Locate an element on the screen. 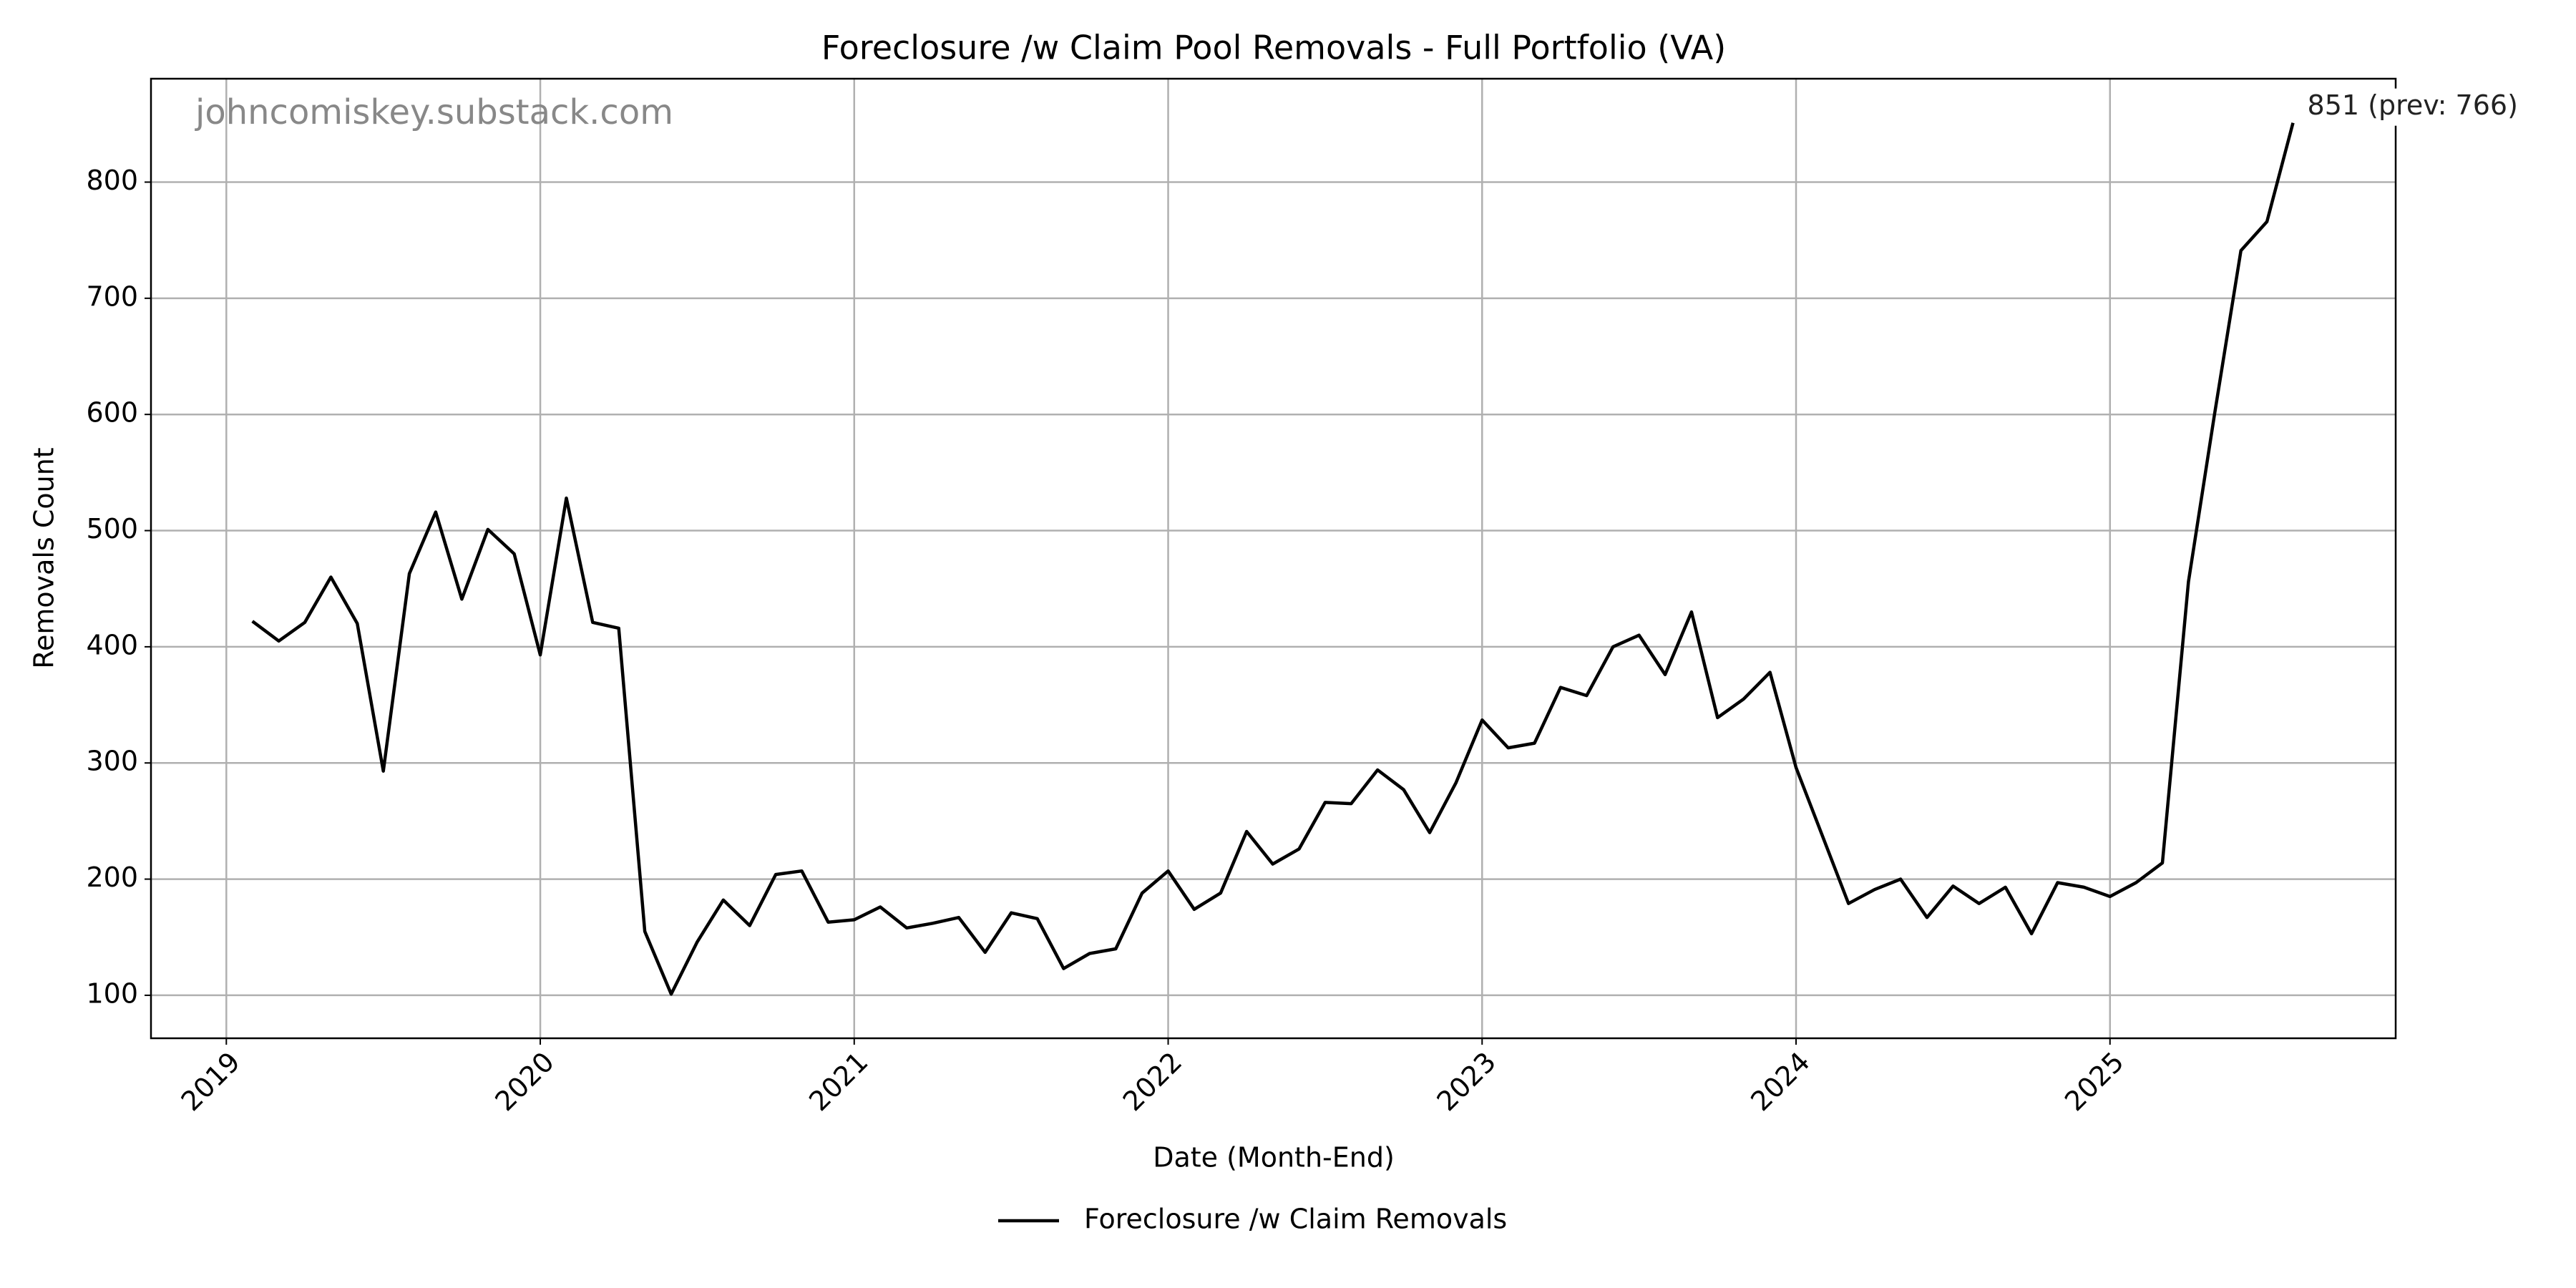 Image resolution: width=2576 pixels, height=1288 pixels. y-tick-label: 200 is located at coordinates (112, 877).